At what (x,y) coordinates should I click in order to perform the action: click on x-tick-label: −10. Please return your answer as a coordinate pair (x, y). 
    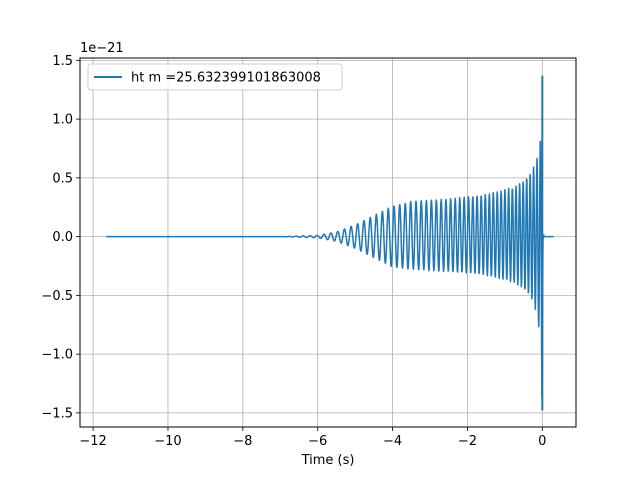
    Looking at the image, I should click on (167, 441).